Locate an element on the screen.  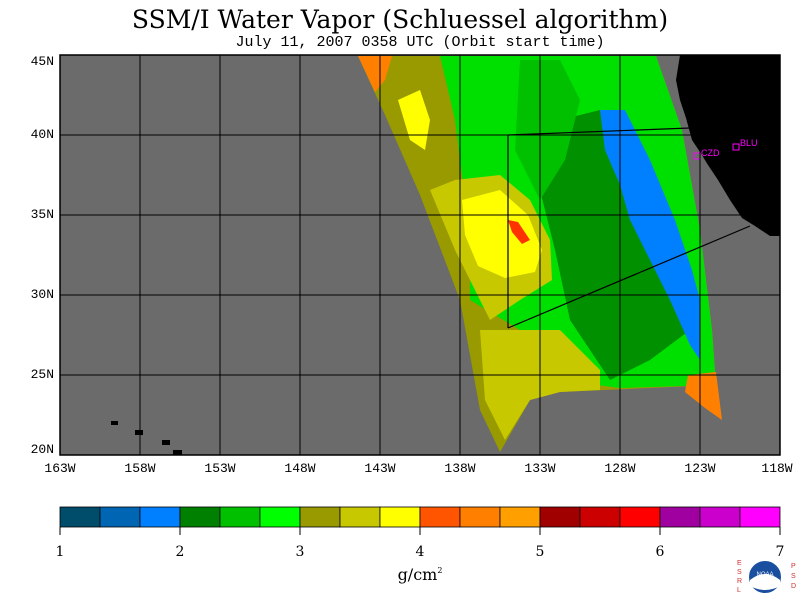
swath-mid-green is located at coordinates (547, 130).